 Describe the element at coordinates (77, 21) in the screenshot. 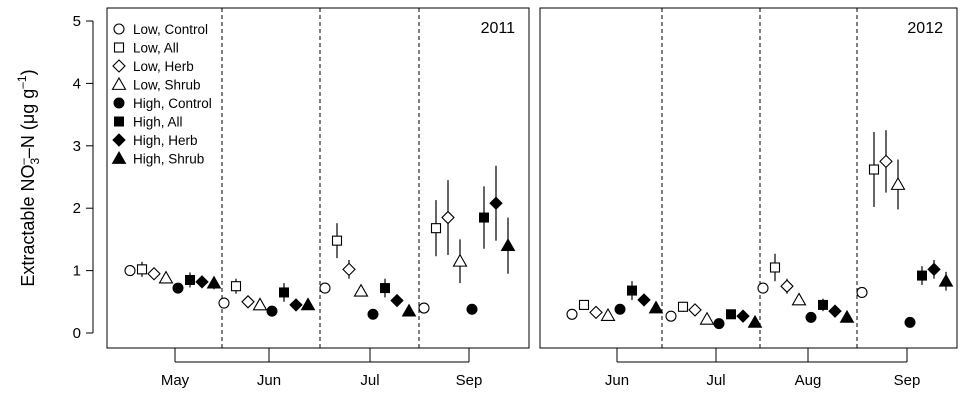

I see `y-tick-label: 5` at that location.